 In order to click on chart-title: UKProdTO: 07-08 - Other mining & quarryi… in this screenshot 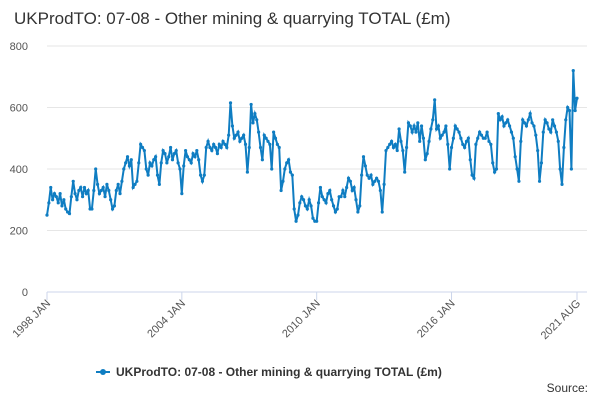, I will do `click(232, 18)`.